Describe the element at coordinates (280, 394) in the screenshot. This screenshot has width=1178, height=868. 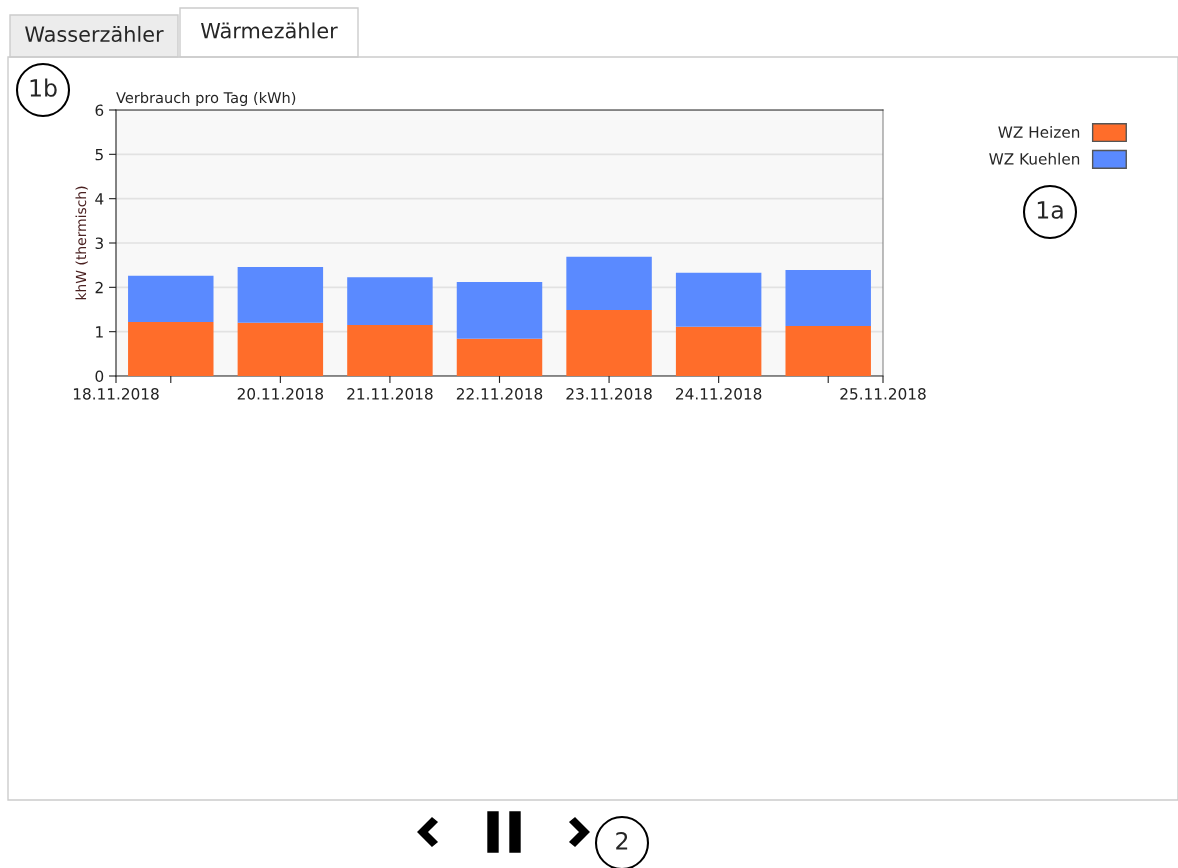
I see `x-tick-label: 20.11.2018` at that location.